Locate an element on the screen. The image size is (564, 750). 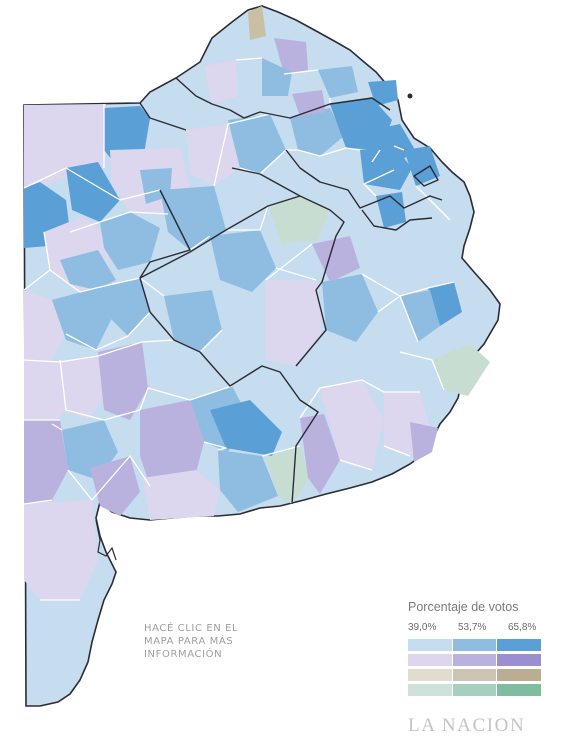
legend-ticks: 39,0% 53,7% 65,8% is located at coordinates (475, 629).